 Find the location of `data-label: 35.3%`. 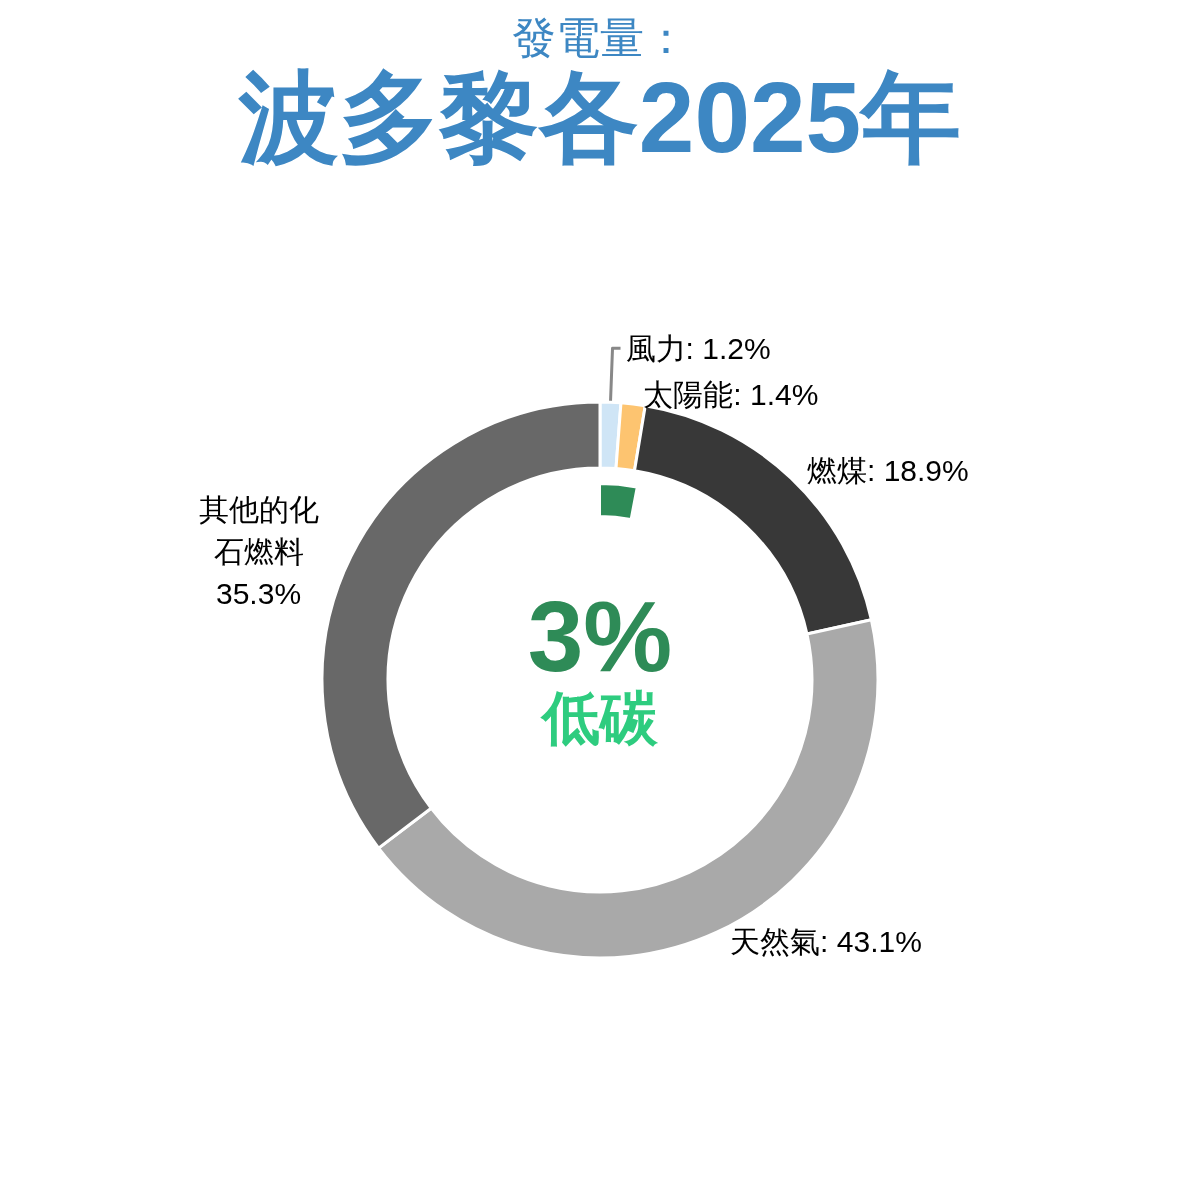

data-label: 35.3% is located at coordinates (258, 594).